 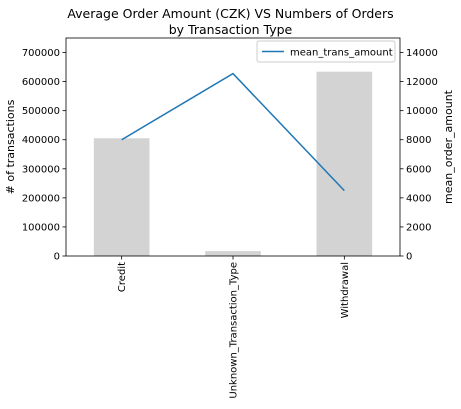 I want to click on right-tick-label: 4000, so click(x=418, y=198).